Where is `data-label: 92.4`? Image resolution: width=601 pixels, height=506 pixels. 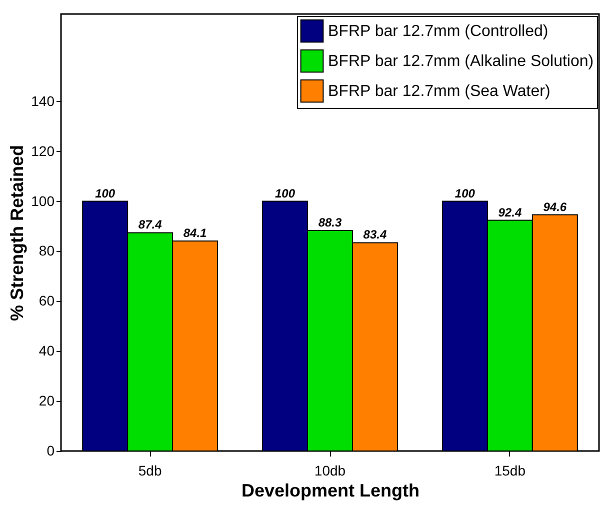 data-label: 92.4 is located at coordinates (510, 212).